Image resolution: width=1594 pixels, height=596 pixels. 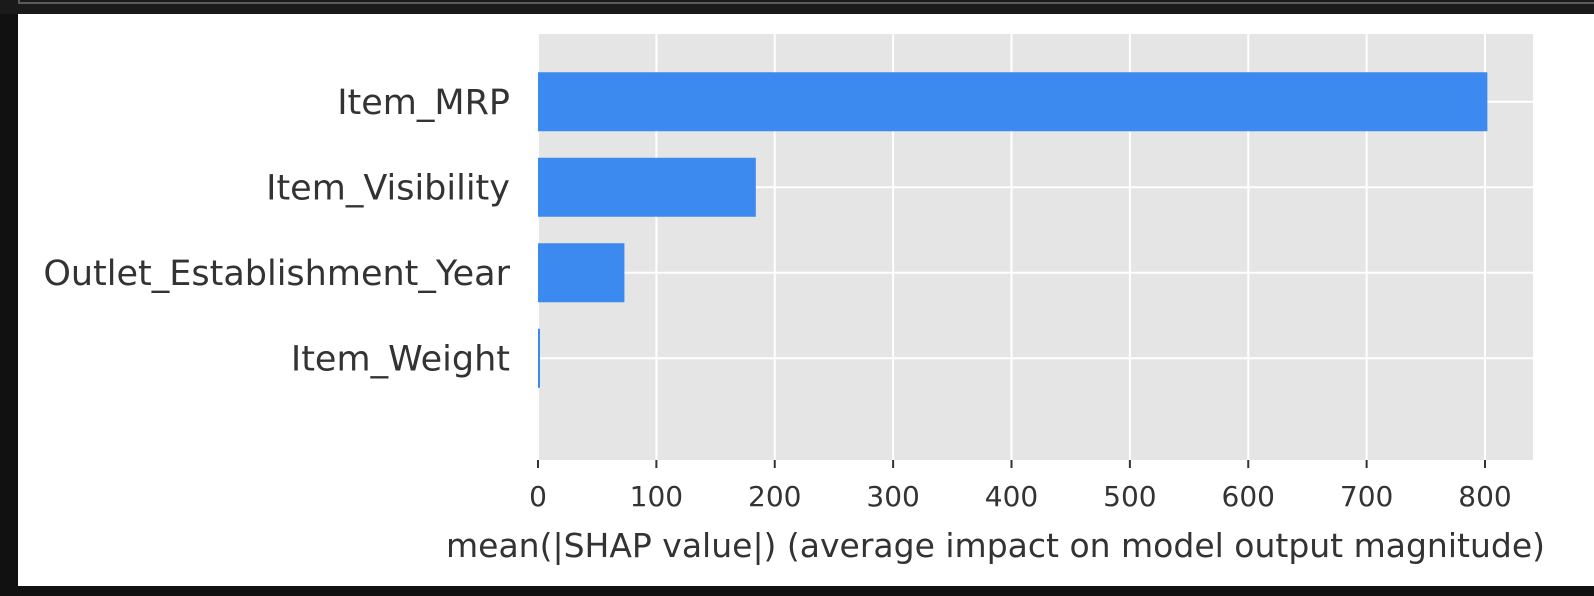 I want to click on bar-item-visibility, so click(x=647, y=187).